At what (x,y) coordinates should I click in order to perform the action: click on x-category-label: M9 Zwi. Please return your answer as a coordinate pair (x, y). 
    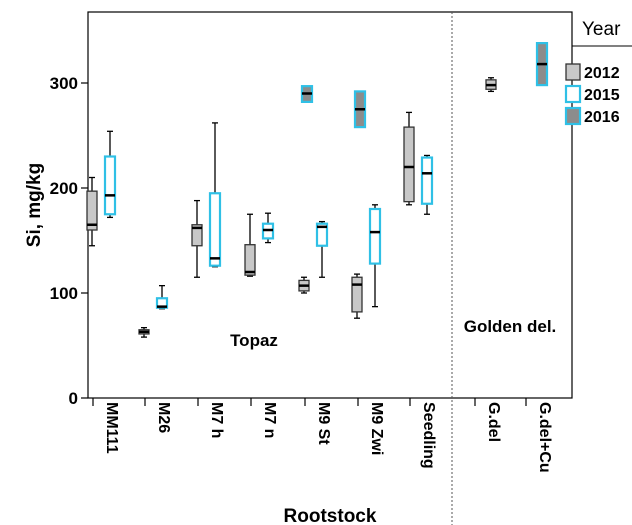
    Looking at the image, I should click on (376, 428).